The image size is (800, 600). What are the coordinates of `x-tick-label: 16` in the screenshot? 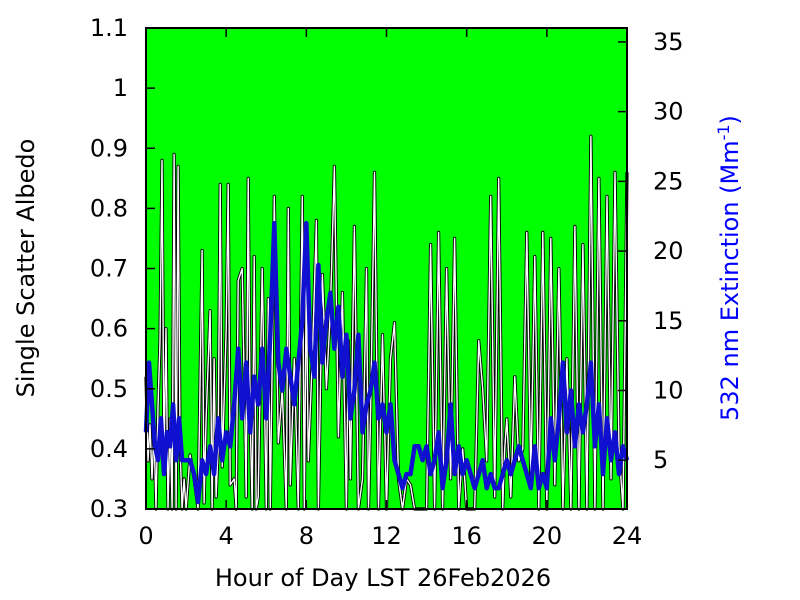 It's located at (466, 536).